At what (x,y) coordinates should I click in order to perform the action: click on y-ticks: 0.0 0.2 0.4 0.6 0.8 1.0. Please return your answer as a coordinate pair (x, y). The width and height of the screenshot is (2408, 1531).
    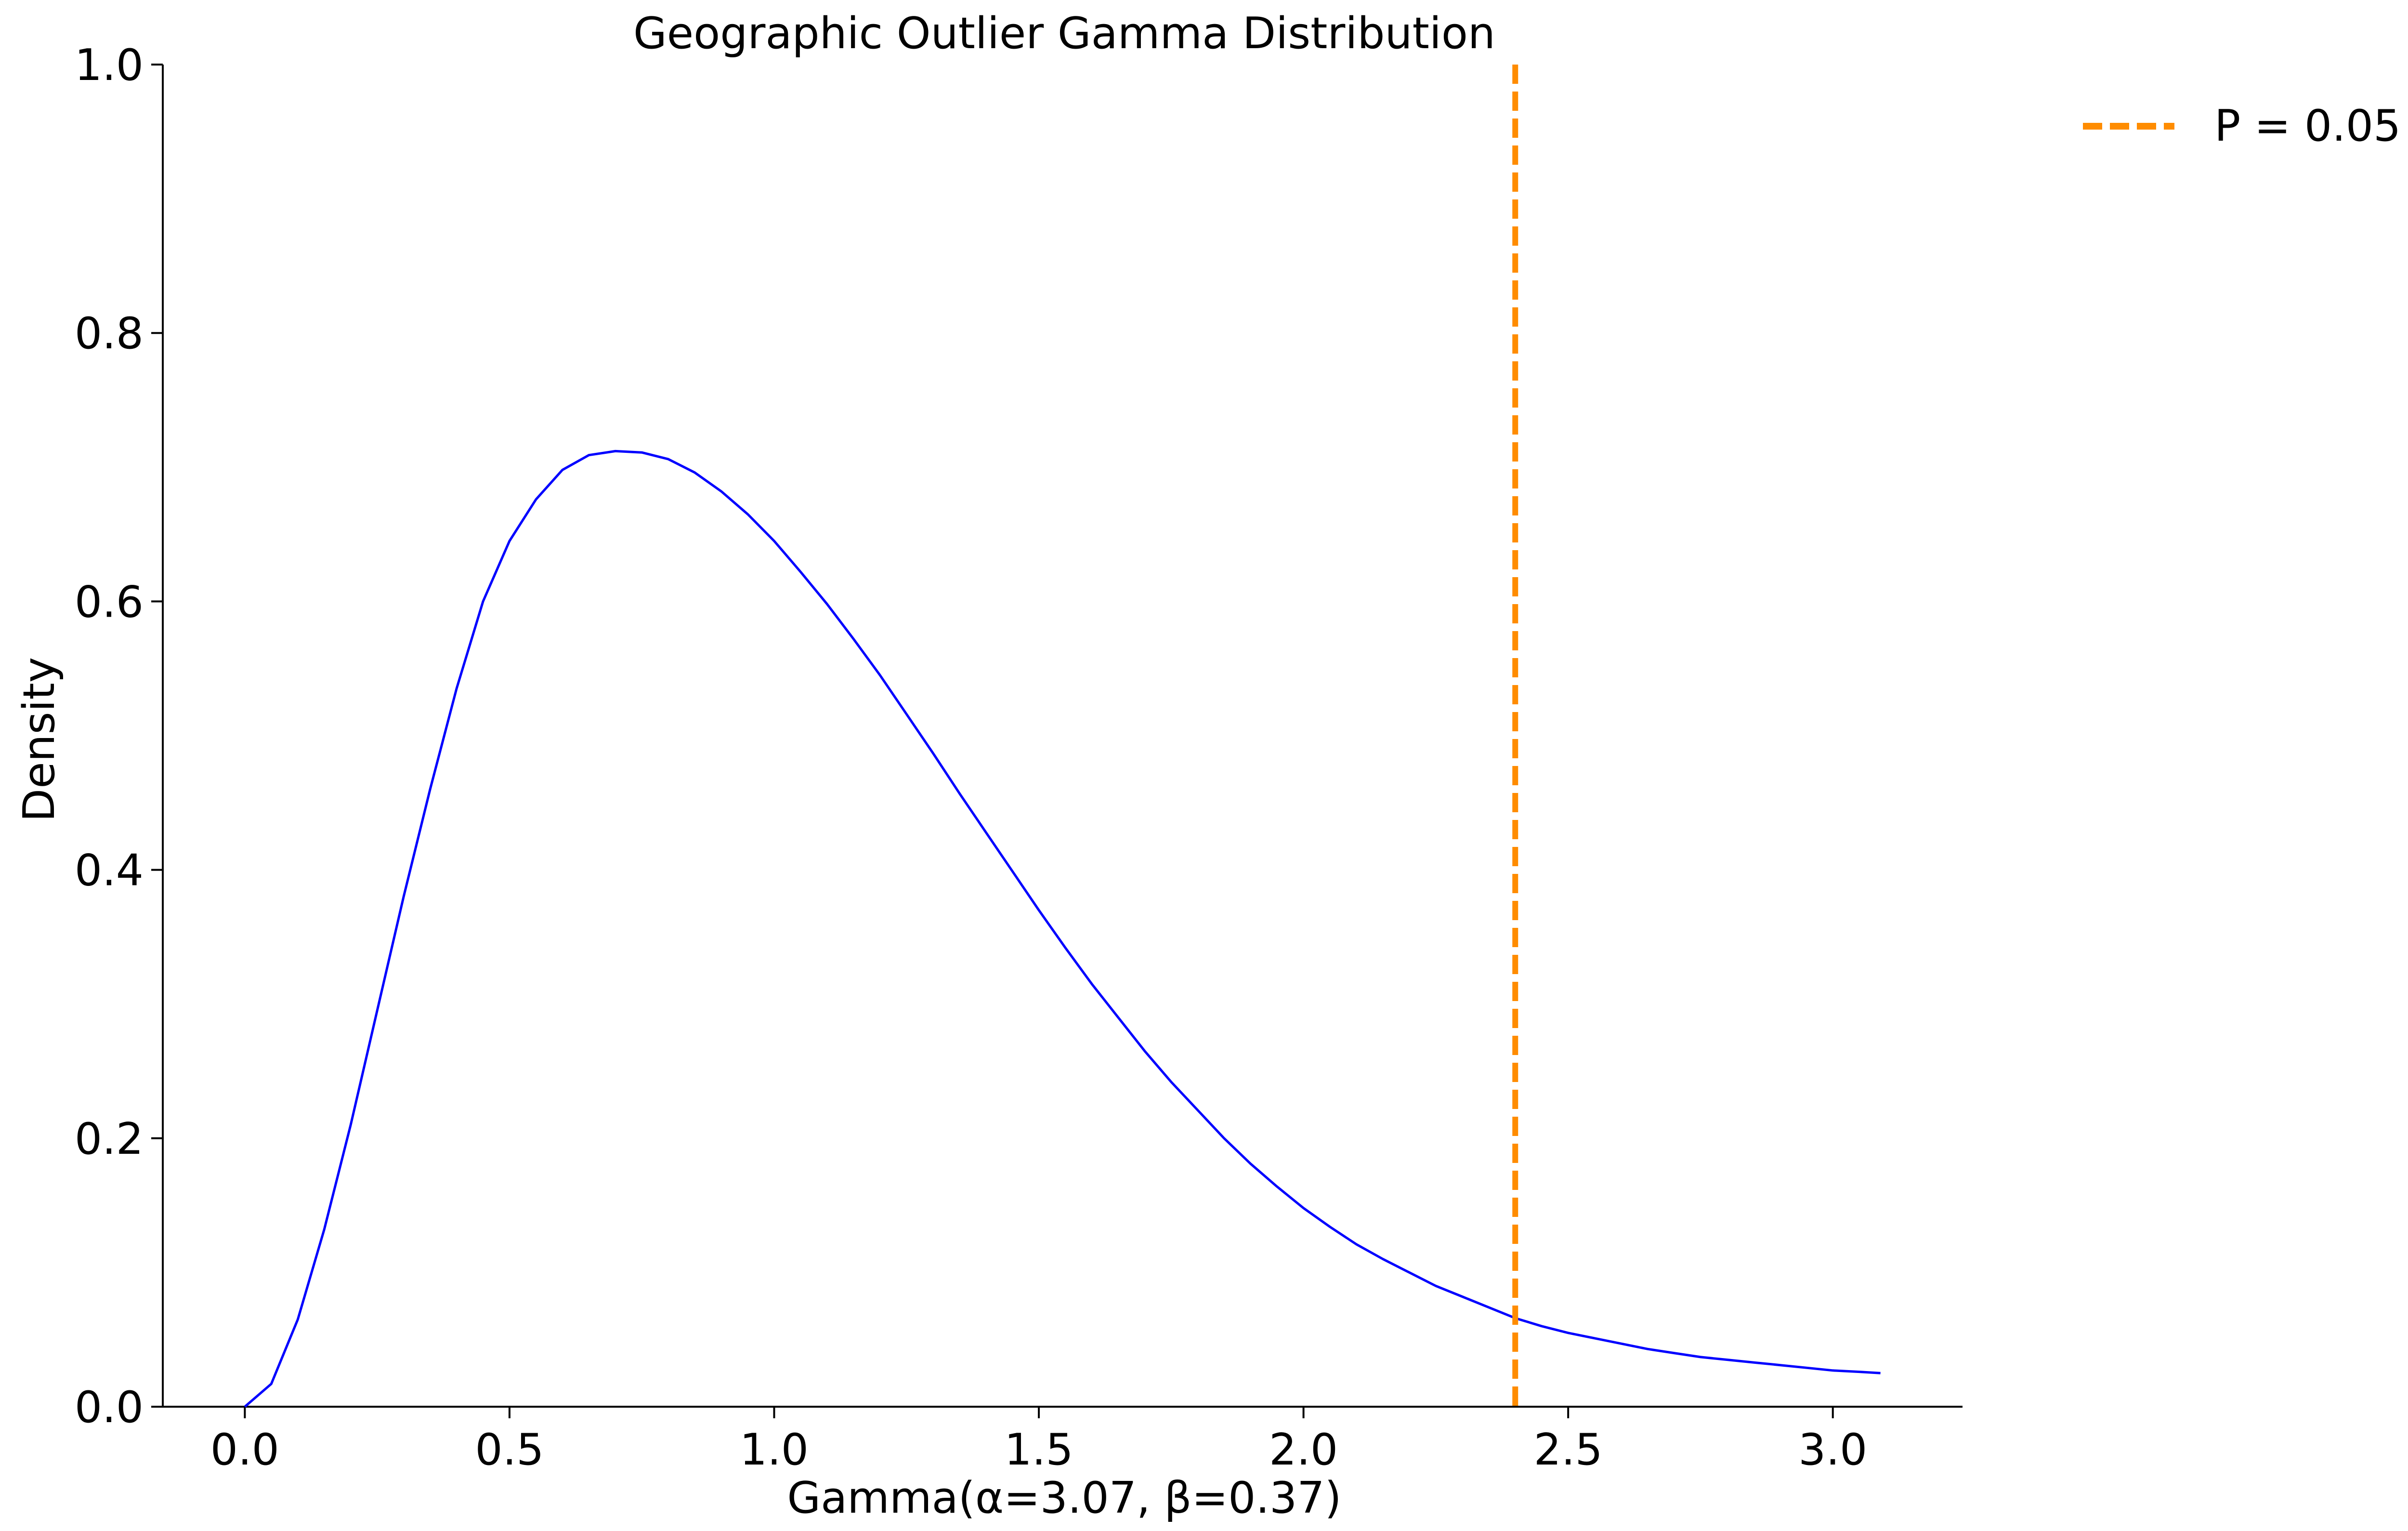
    Looking at the image, I should click on (119, 736).